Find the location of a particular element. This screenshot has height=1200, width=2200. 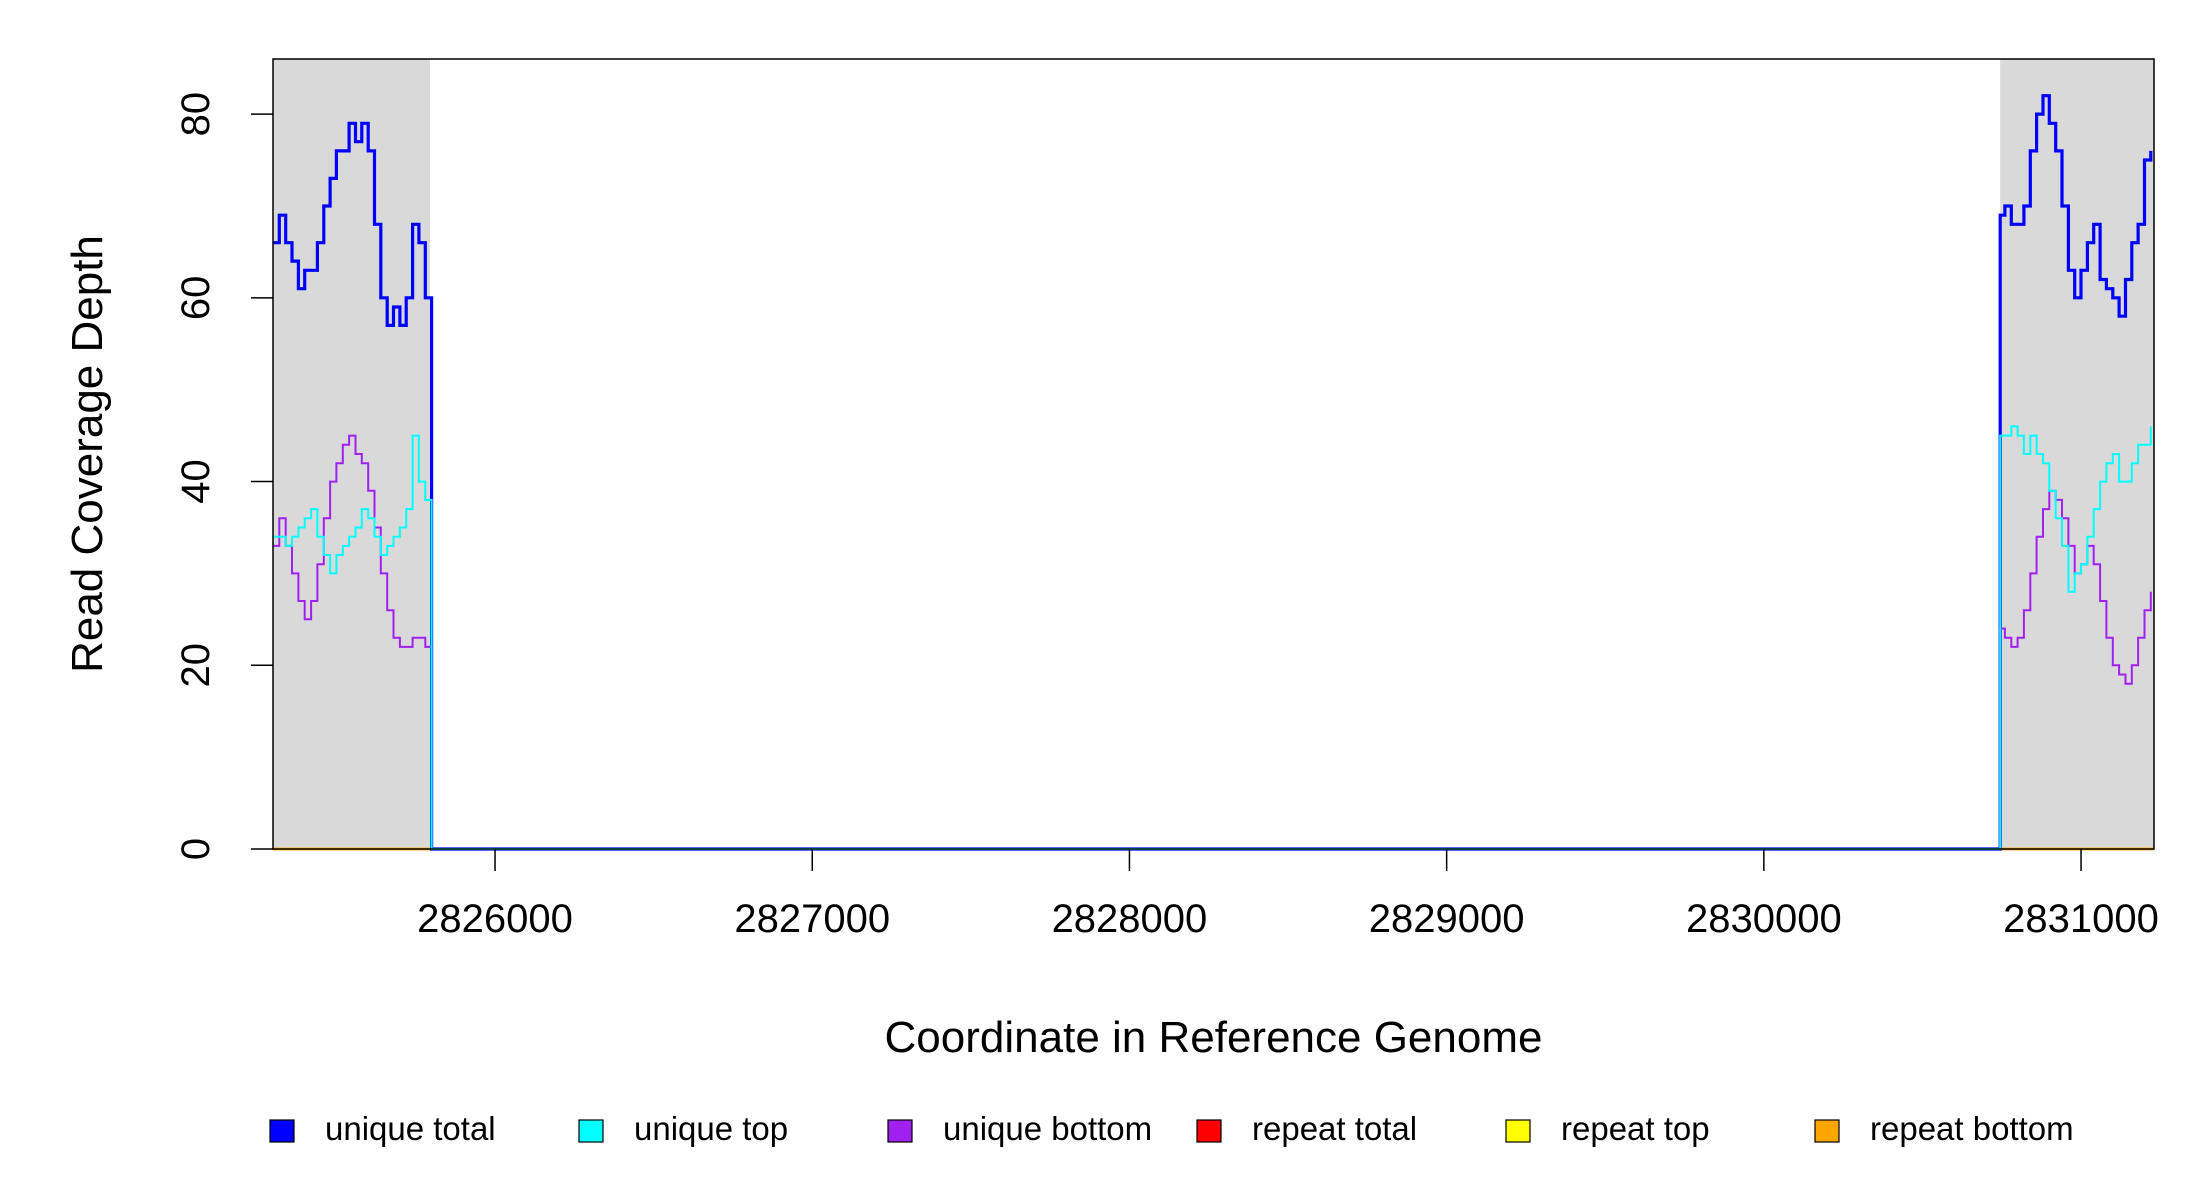

legend-label: unique total is located at coordinates (410, 1128).